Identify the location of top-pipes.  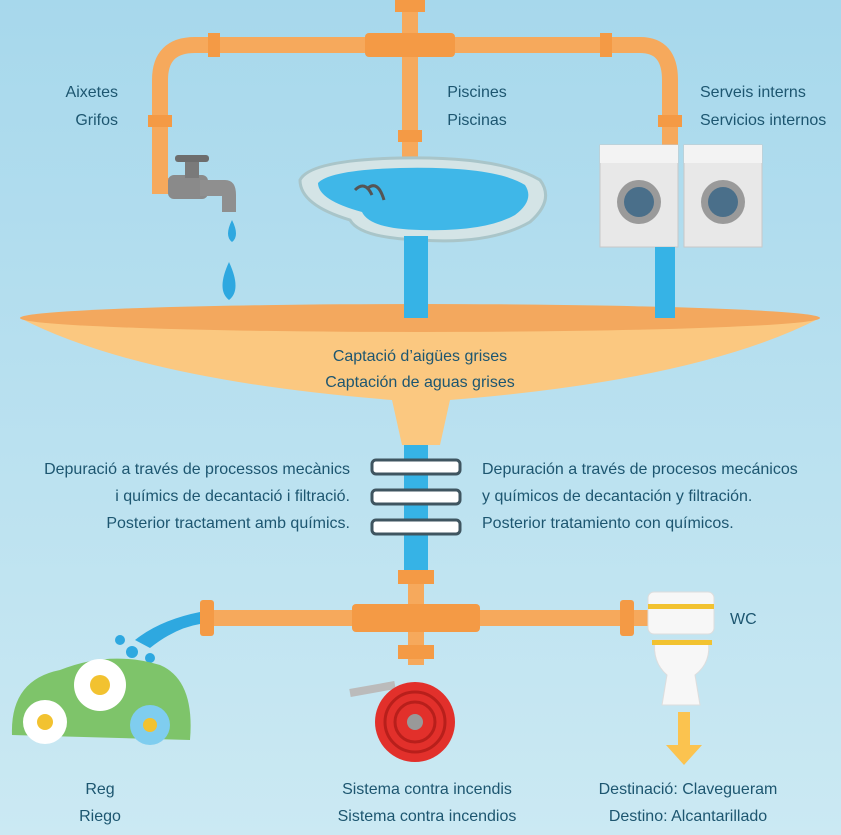
(415, 97).